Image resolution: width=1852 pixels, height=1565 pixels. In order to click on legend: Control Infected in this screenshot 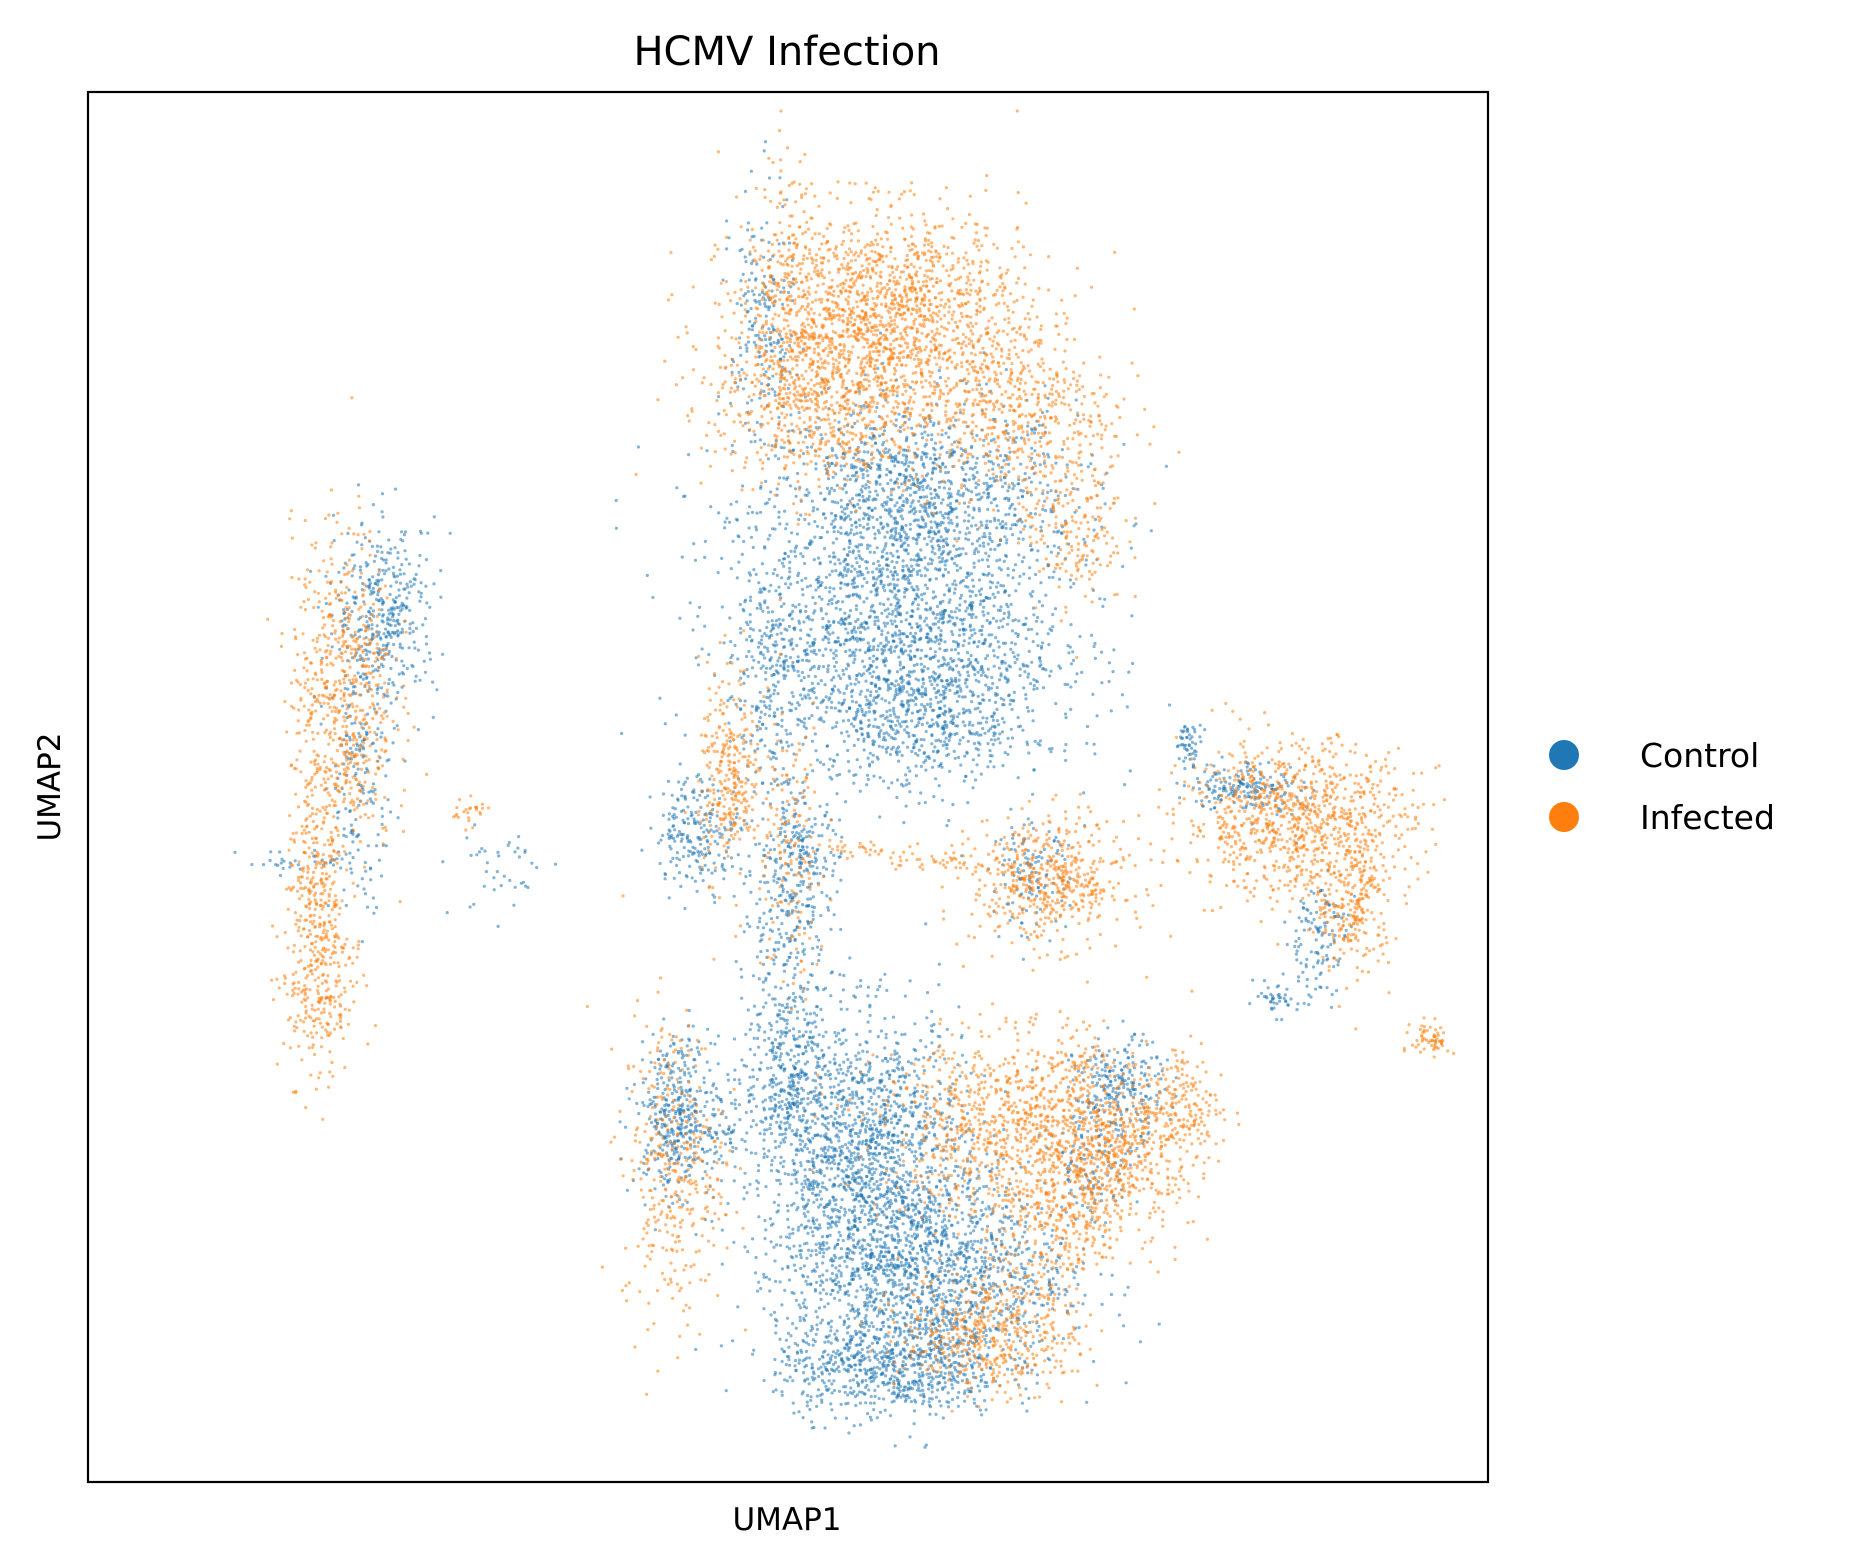, I will do `click(1662, 786)`.